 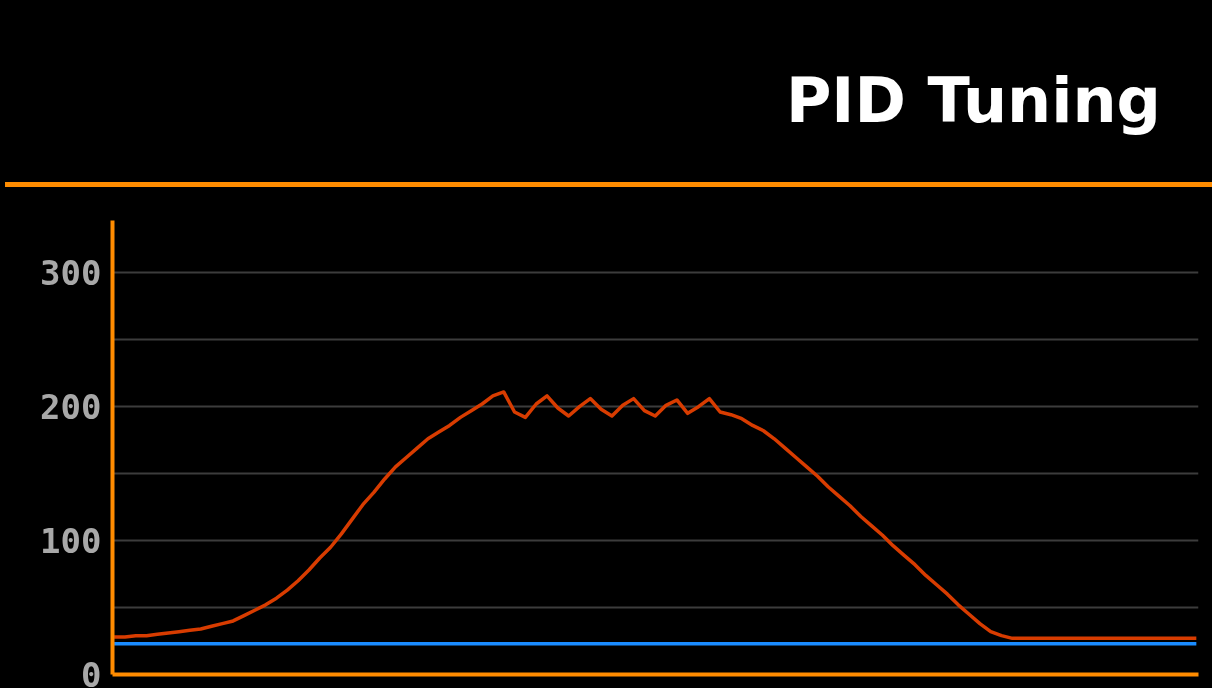 I want to click on y-tick-label: 0, so click(x=91, y=671).